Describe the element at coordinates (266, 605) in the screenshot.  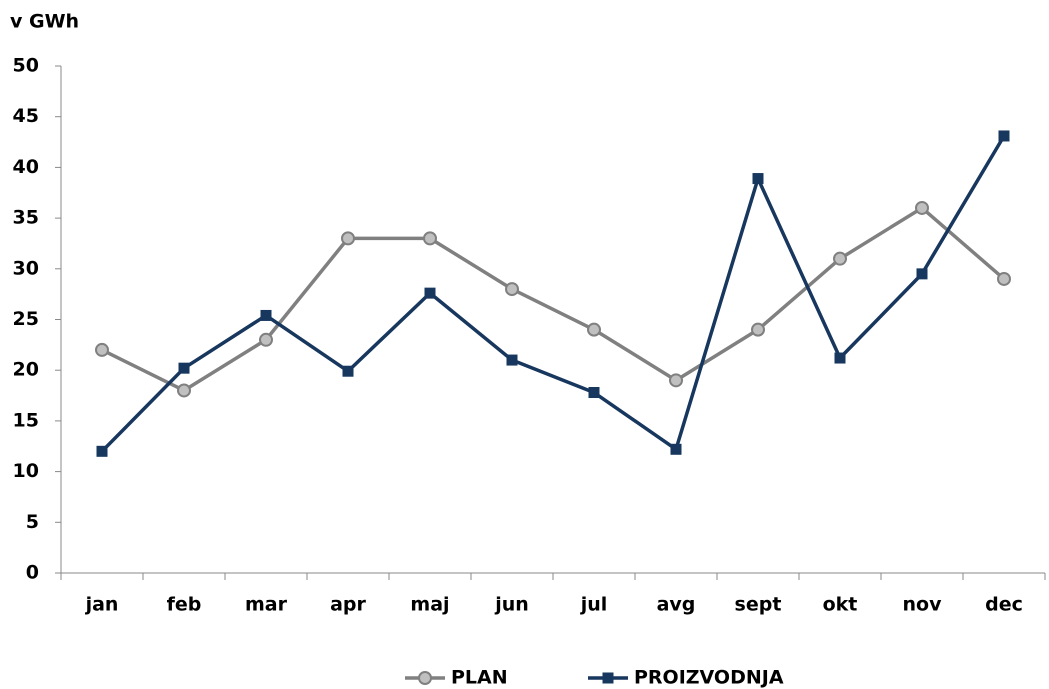
I see `x-tick-label: mar` at that location.